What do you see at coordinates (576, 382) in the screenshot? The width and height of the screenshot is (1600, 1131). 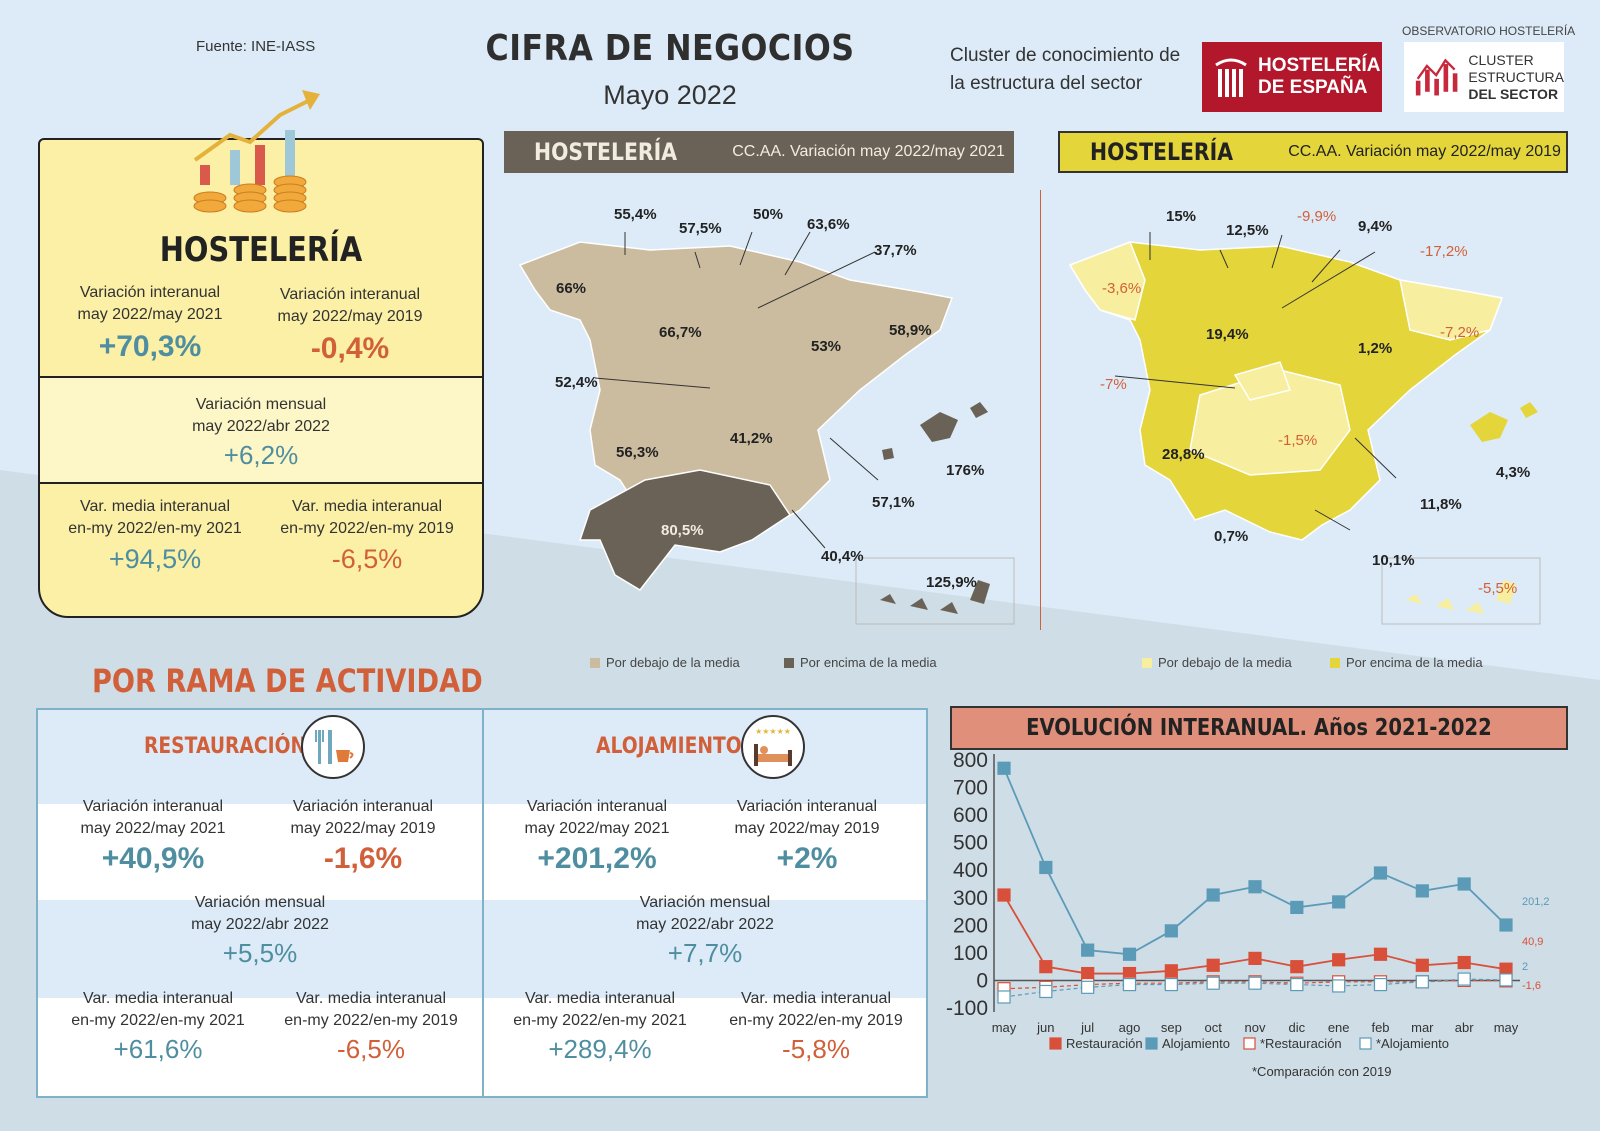 I see `map-2021-label: 52,4%` at bounding box center [576, 382].